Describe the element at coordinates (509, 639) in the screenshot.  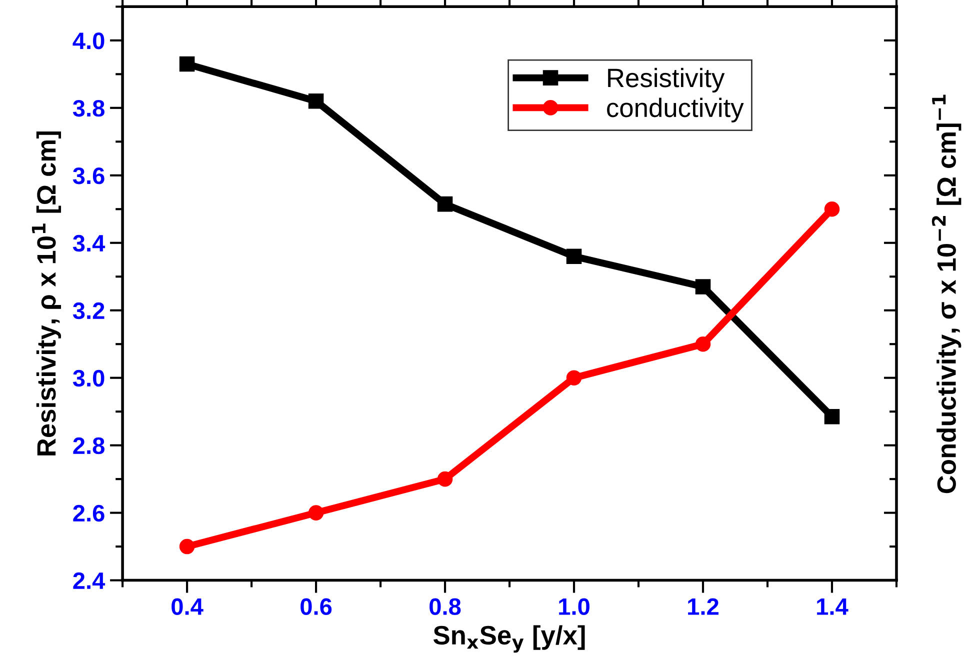
I see `x-axis-title: Sn$_{x}$Se$_{y}$ [y/x]` at that location.